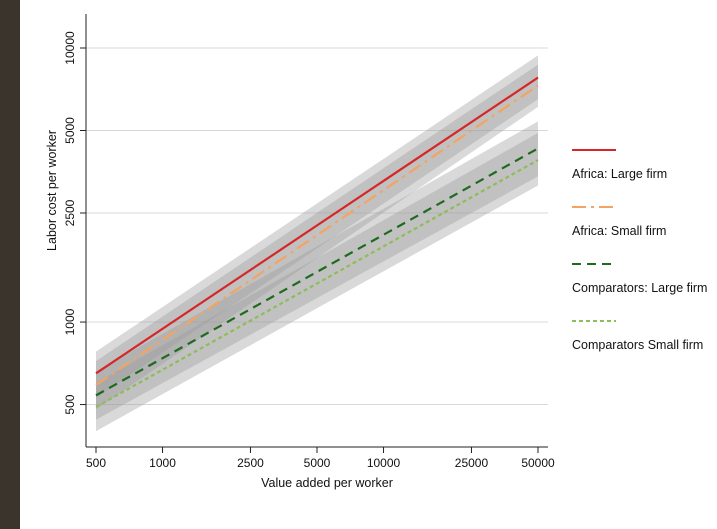 The height and width of the screenshot is (529, 717). I want to click on y-tick-label: 5000, so click(70, 130).